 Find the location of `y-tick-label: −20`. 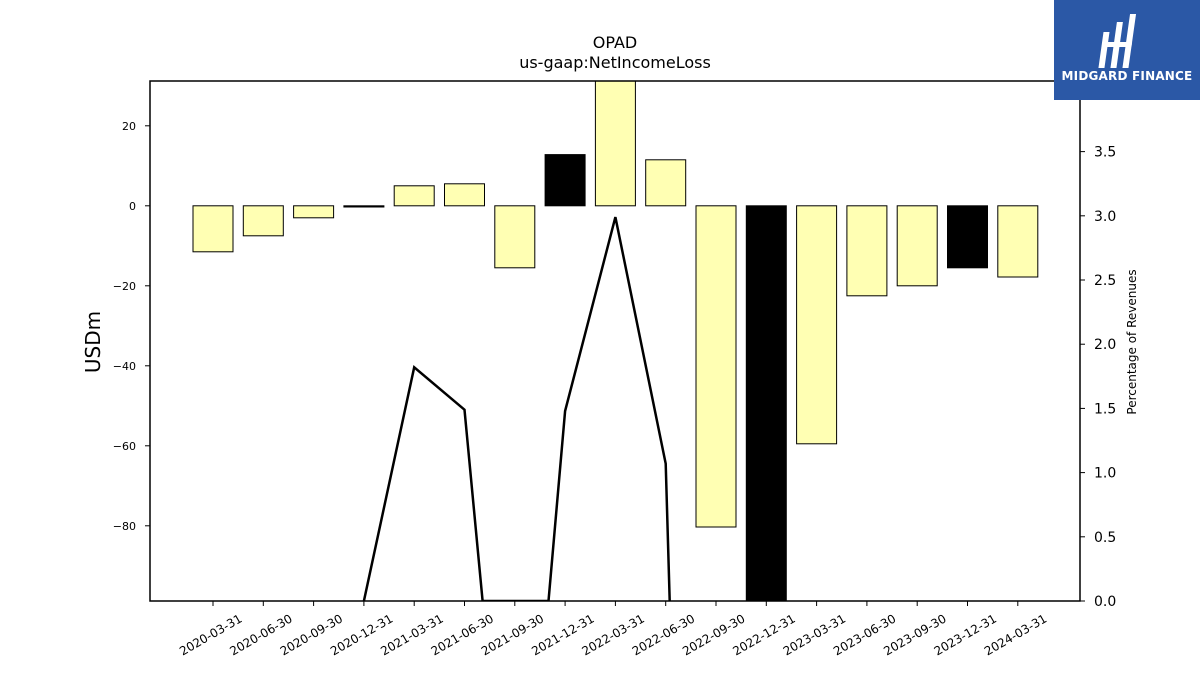

y-tick-label: −20 is located at coordinates (124, 286).